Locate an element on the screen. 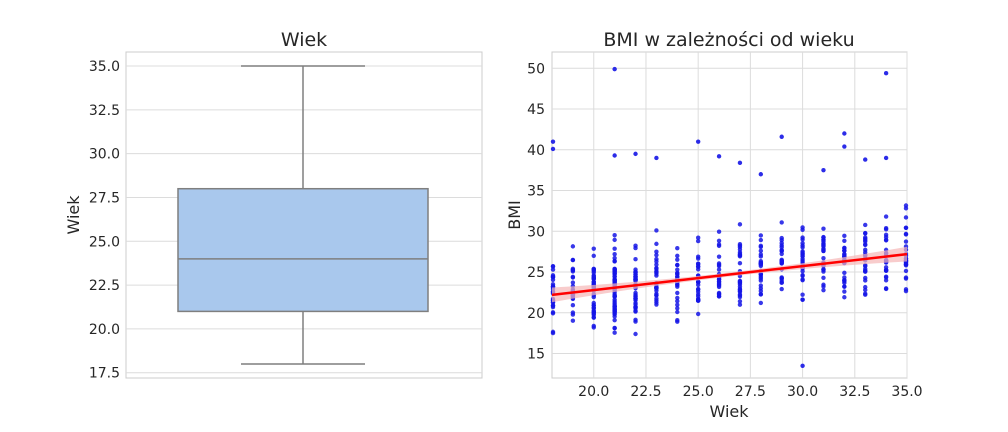 Image resolution: width=1008 pixels, height=432 pixels. boxplot-y-tick-label: 17.5 is located at coordinates (104, 374).